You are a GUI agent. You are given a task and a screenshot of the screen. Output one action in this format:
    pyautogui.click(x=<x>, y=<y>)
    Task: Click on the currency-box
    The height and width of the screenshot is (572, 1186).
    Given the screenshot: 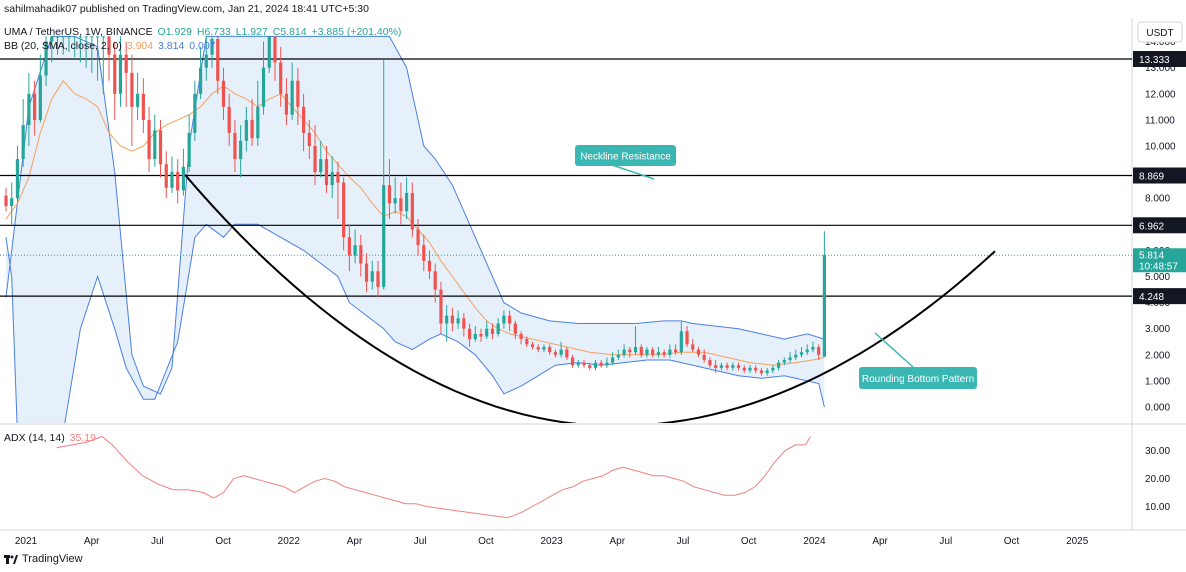 What is the action you would take?
    pyautogui.click(x=1160, y=32)
    